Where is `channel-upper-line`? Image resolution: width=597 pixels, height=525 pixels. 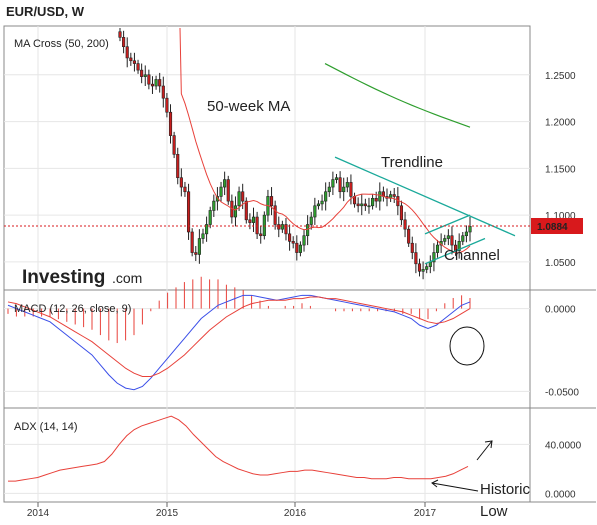
channel-upper-line is located at coordinates (447, 224).